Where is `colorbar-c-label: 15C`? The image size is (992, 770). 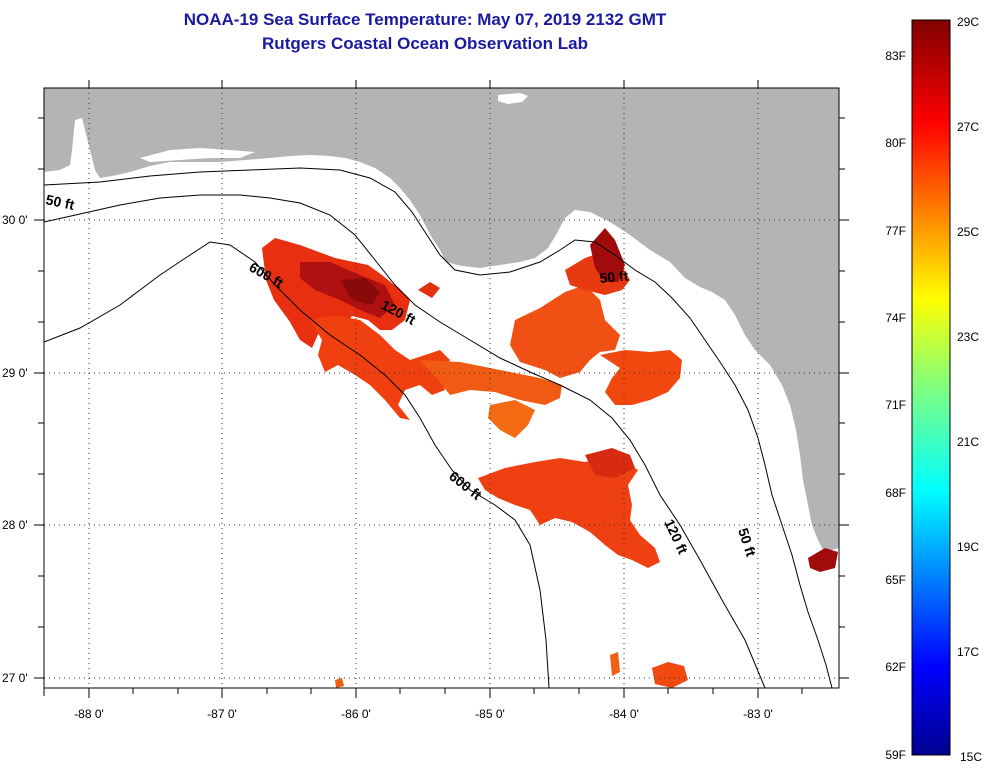
colorbar-c-label: 15C is located at coordinates (971, 757).